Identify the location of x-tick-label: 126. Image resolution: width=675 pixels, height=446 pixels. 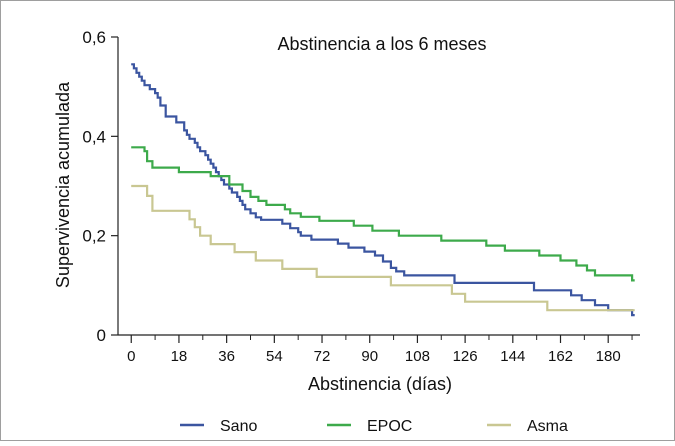
(465, 356).